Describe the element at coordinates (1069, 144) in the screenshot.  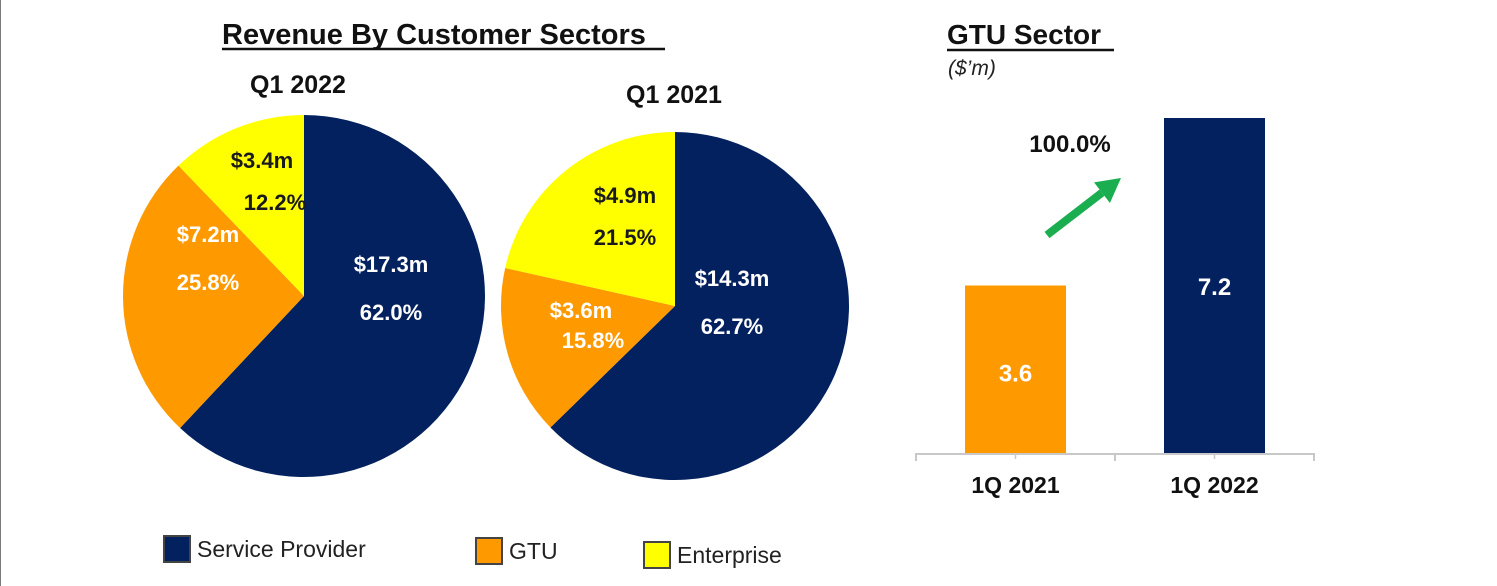
I see `growth-label: 100.0%` at that location.